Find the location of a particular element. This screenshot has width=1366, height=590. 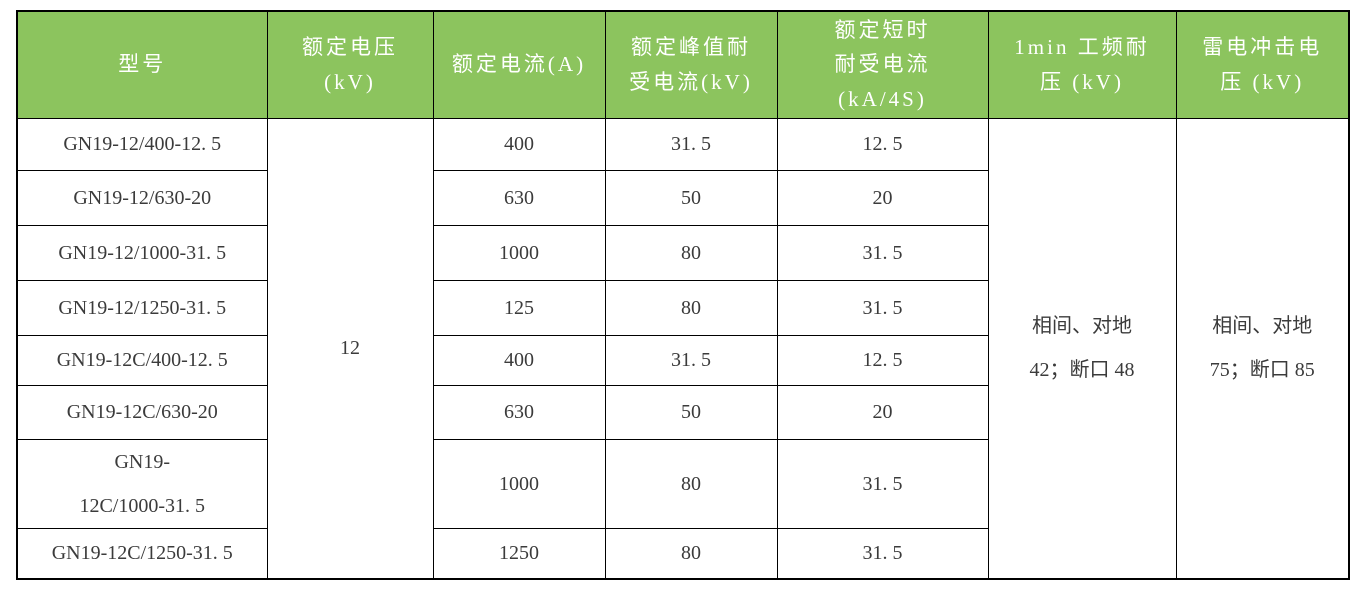

power-frequency-withstand-merged-cell: 相间、对地 42；断口 48 is located at coordinates (1082, 348).